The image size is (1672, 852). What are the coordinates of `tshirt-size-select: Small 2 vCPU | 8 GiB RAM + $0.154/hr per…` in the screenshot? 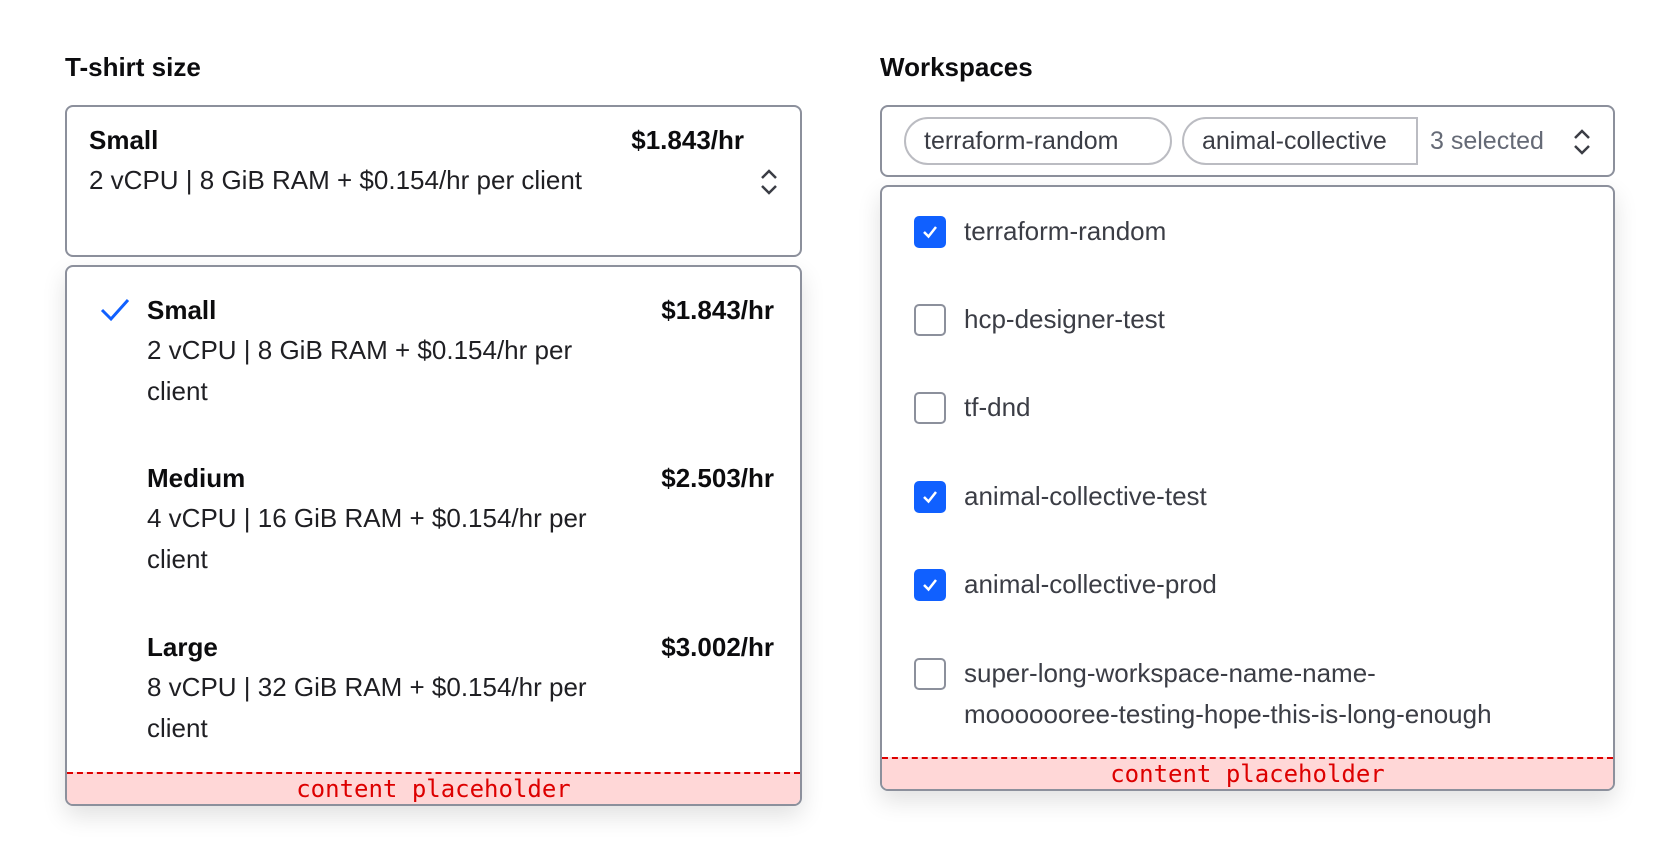 It's located at (433, 181).